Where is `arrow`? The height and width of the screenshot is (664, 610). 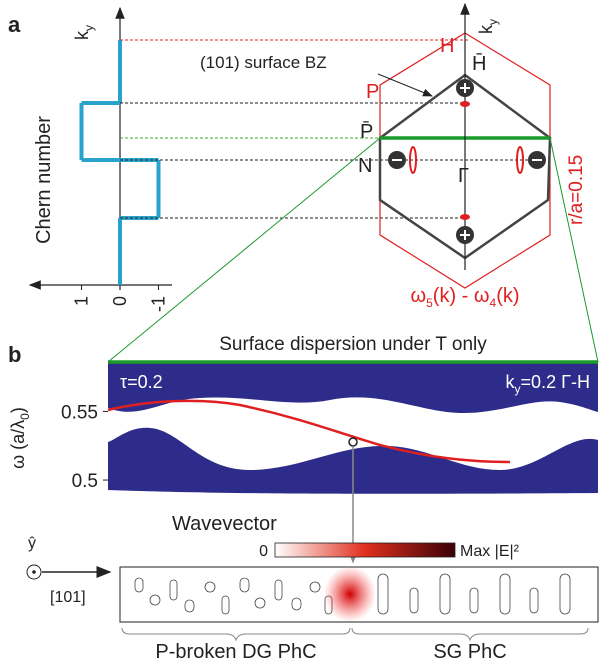
arrow is located at coordinates (405, 85).